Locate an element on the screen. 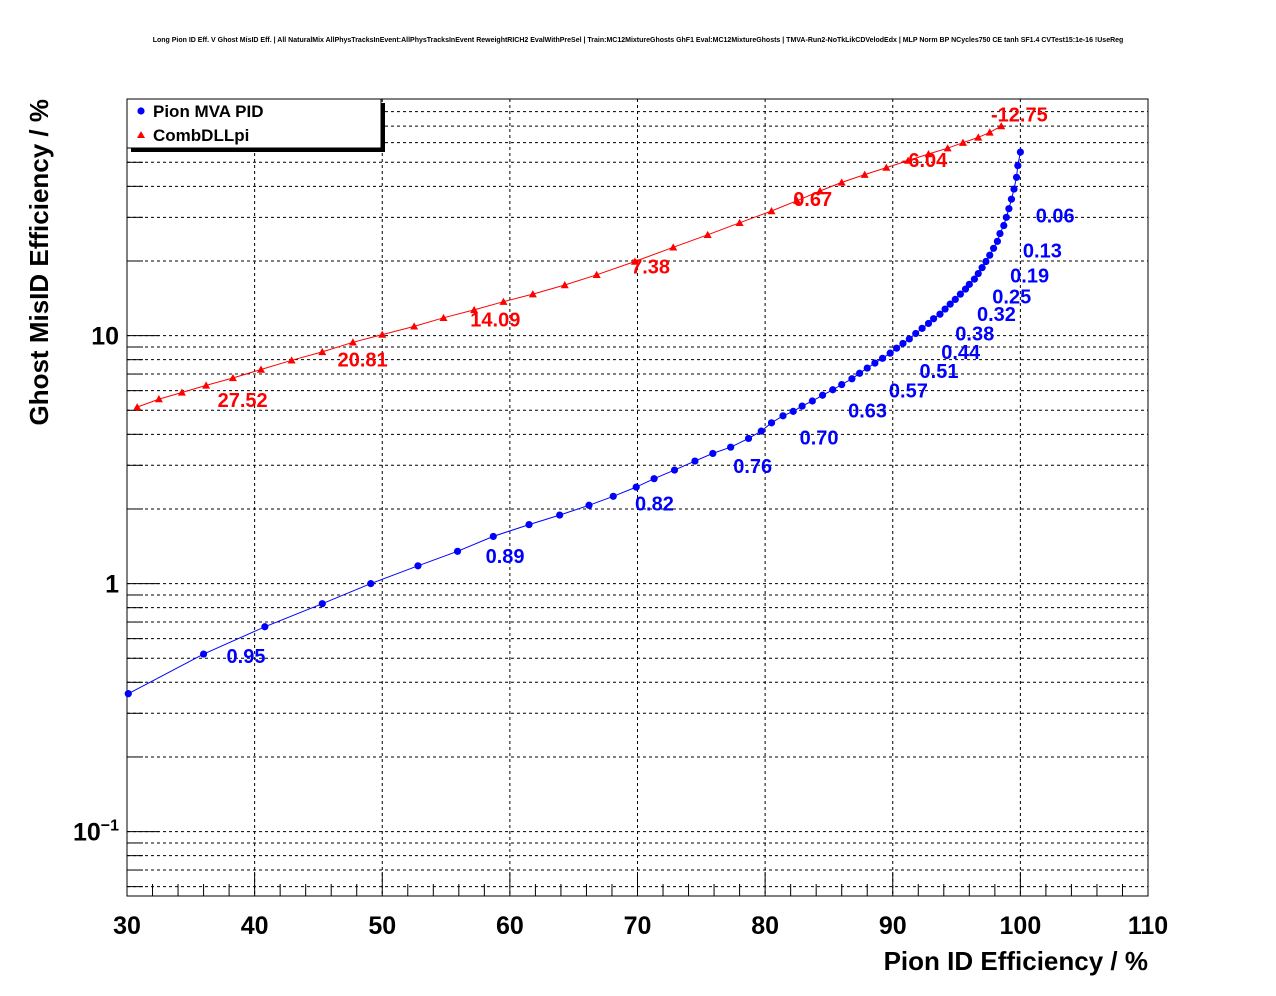 The width and height of the screenshot is (1276, 996). data-label: 0.38 is located at coordinates (974, 335).